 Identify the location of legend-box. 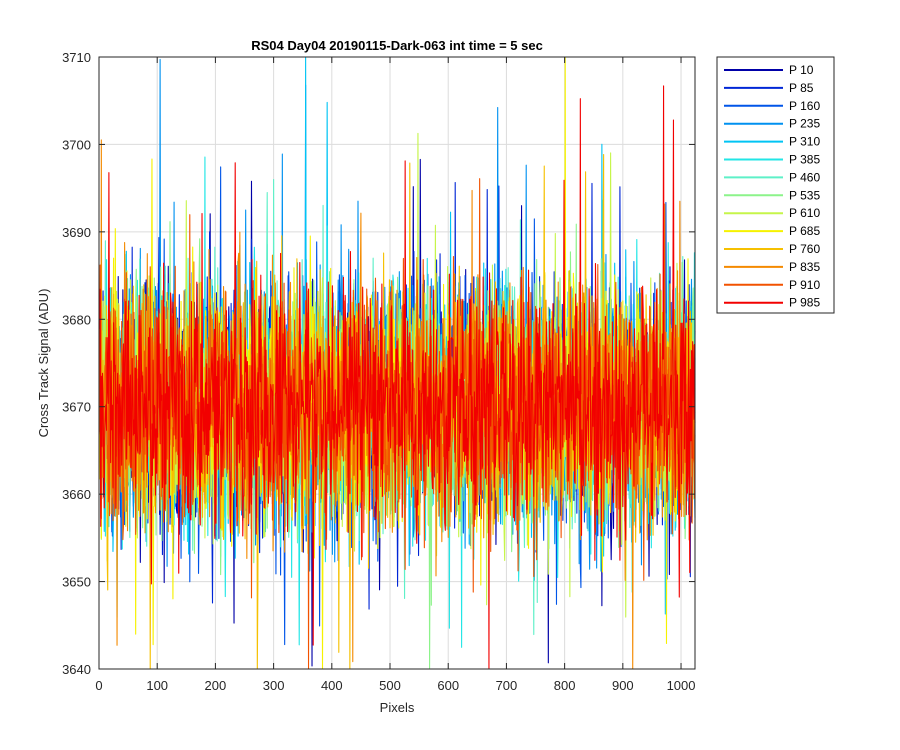
(775, 185).